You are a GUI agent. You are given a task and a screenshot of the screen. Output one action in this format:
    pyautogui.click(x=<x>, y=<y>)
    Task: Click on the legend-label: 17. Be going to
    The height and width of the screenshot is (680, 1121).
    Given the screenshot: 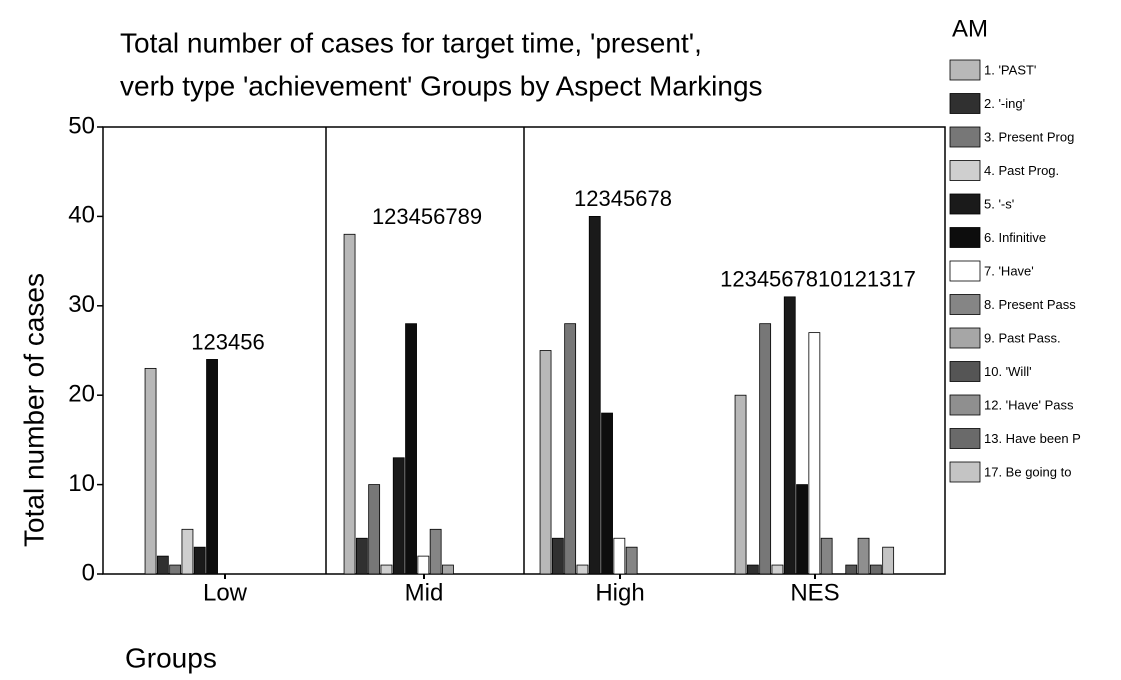 What is the action you would take?
    pyautogui.click(x=1027, y=471)
    